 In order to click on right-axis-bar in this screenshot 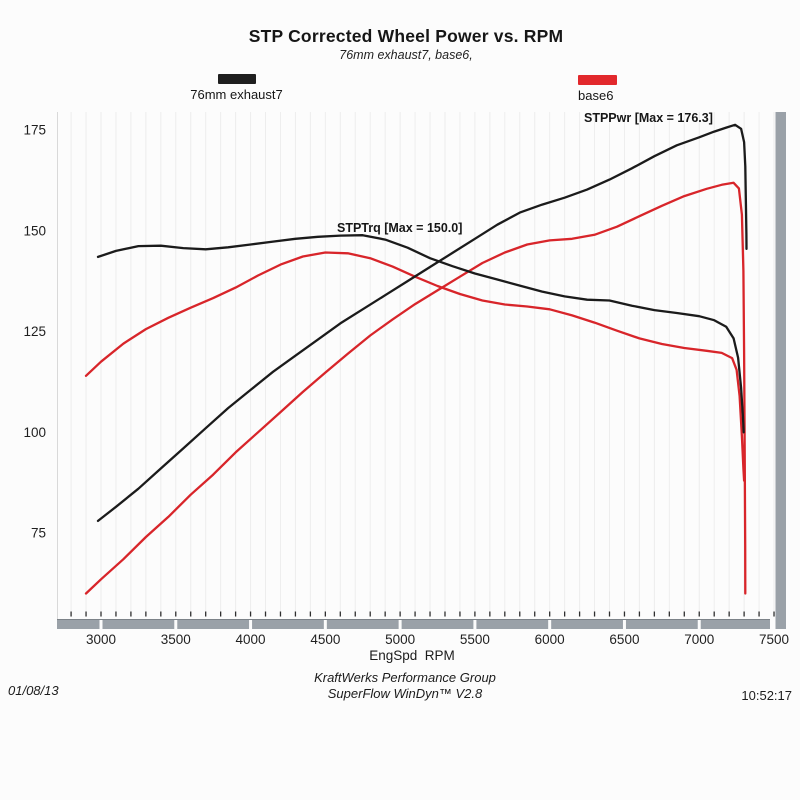, I will do `click(780, 370)`.